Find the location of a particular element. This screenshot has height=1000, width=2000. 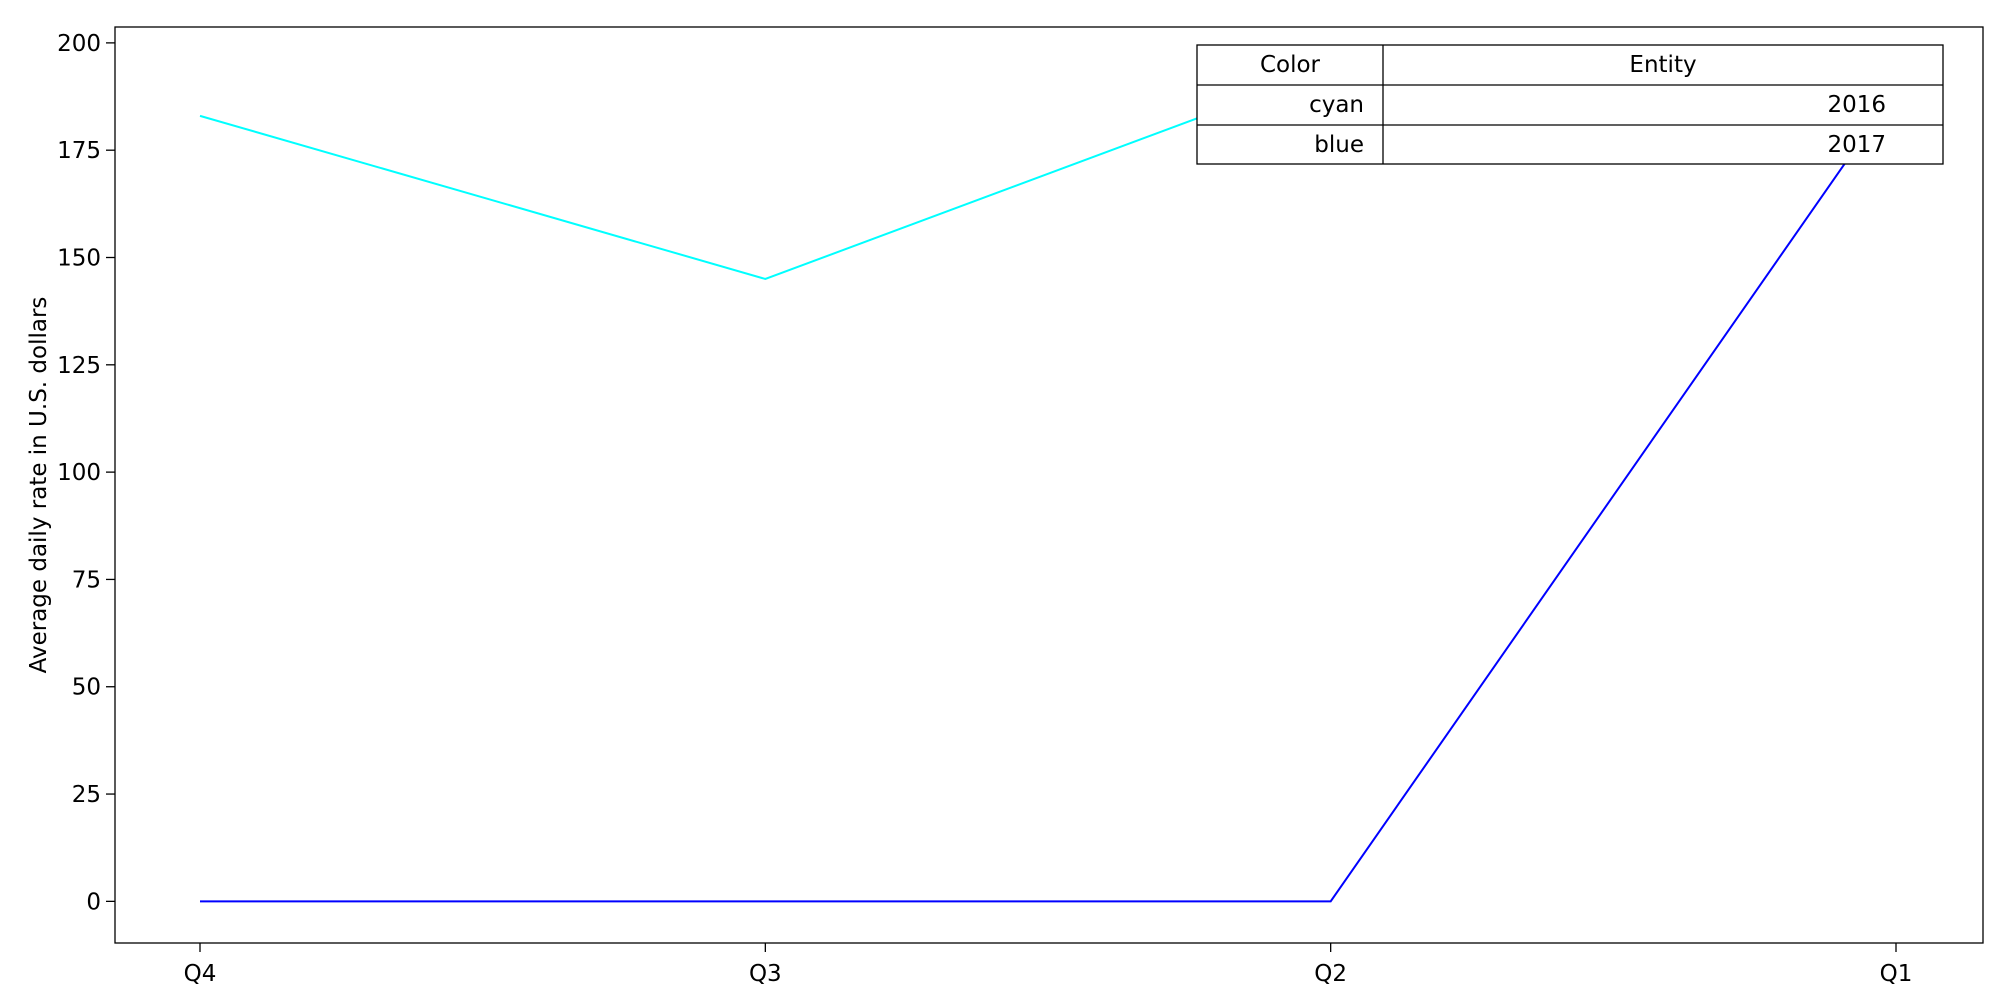

legend-row-entity: 2017 is located at coordinates (1856, 145).